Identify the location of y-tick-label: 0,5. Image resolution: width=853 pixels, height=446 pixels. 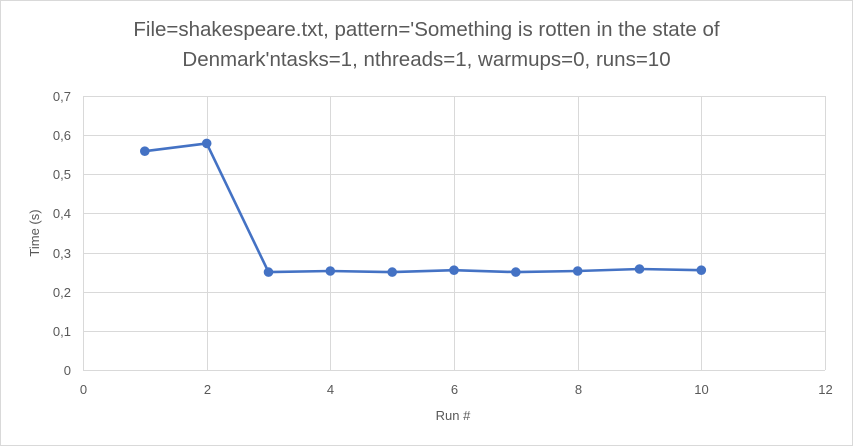
(62, 174).